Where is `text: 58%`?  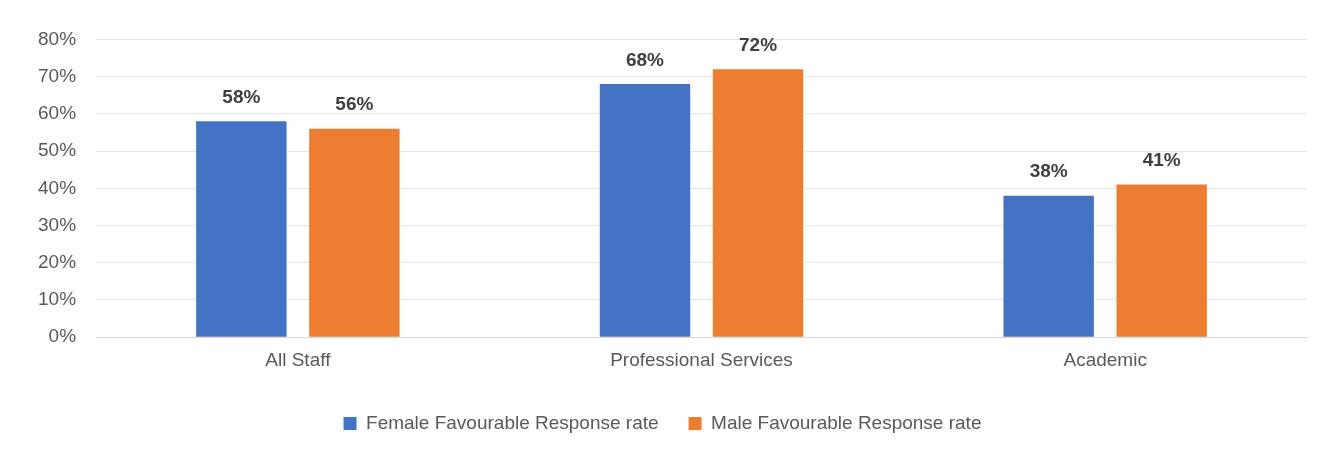
text: 58% is located at coordinates (241, 97).